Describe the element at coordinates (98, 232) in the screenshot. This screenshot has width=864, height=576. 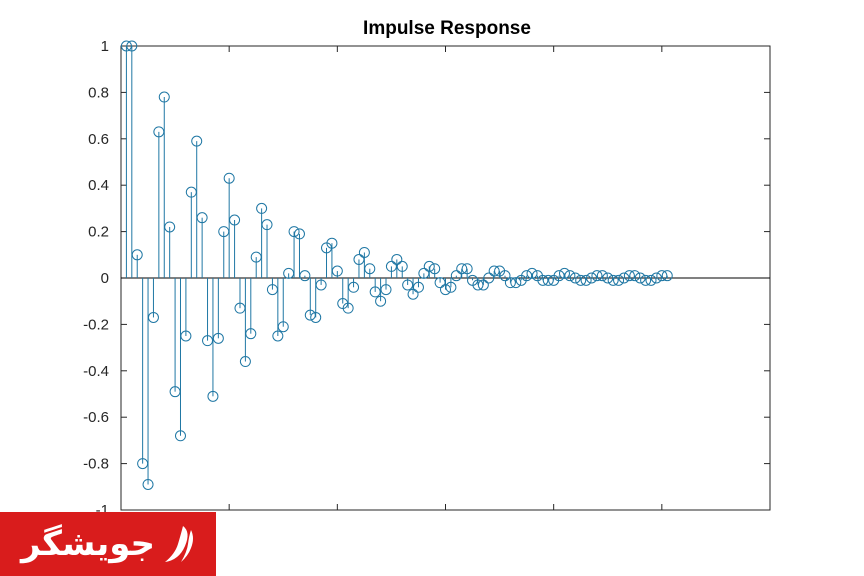
I see `y-tick-label: 0.2` at that location.